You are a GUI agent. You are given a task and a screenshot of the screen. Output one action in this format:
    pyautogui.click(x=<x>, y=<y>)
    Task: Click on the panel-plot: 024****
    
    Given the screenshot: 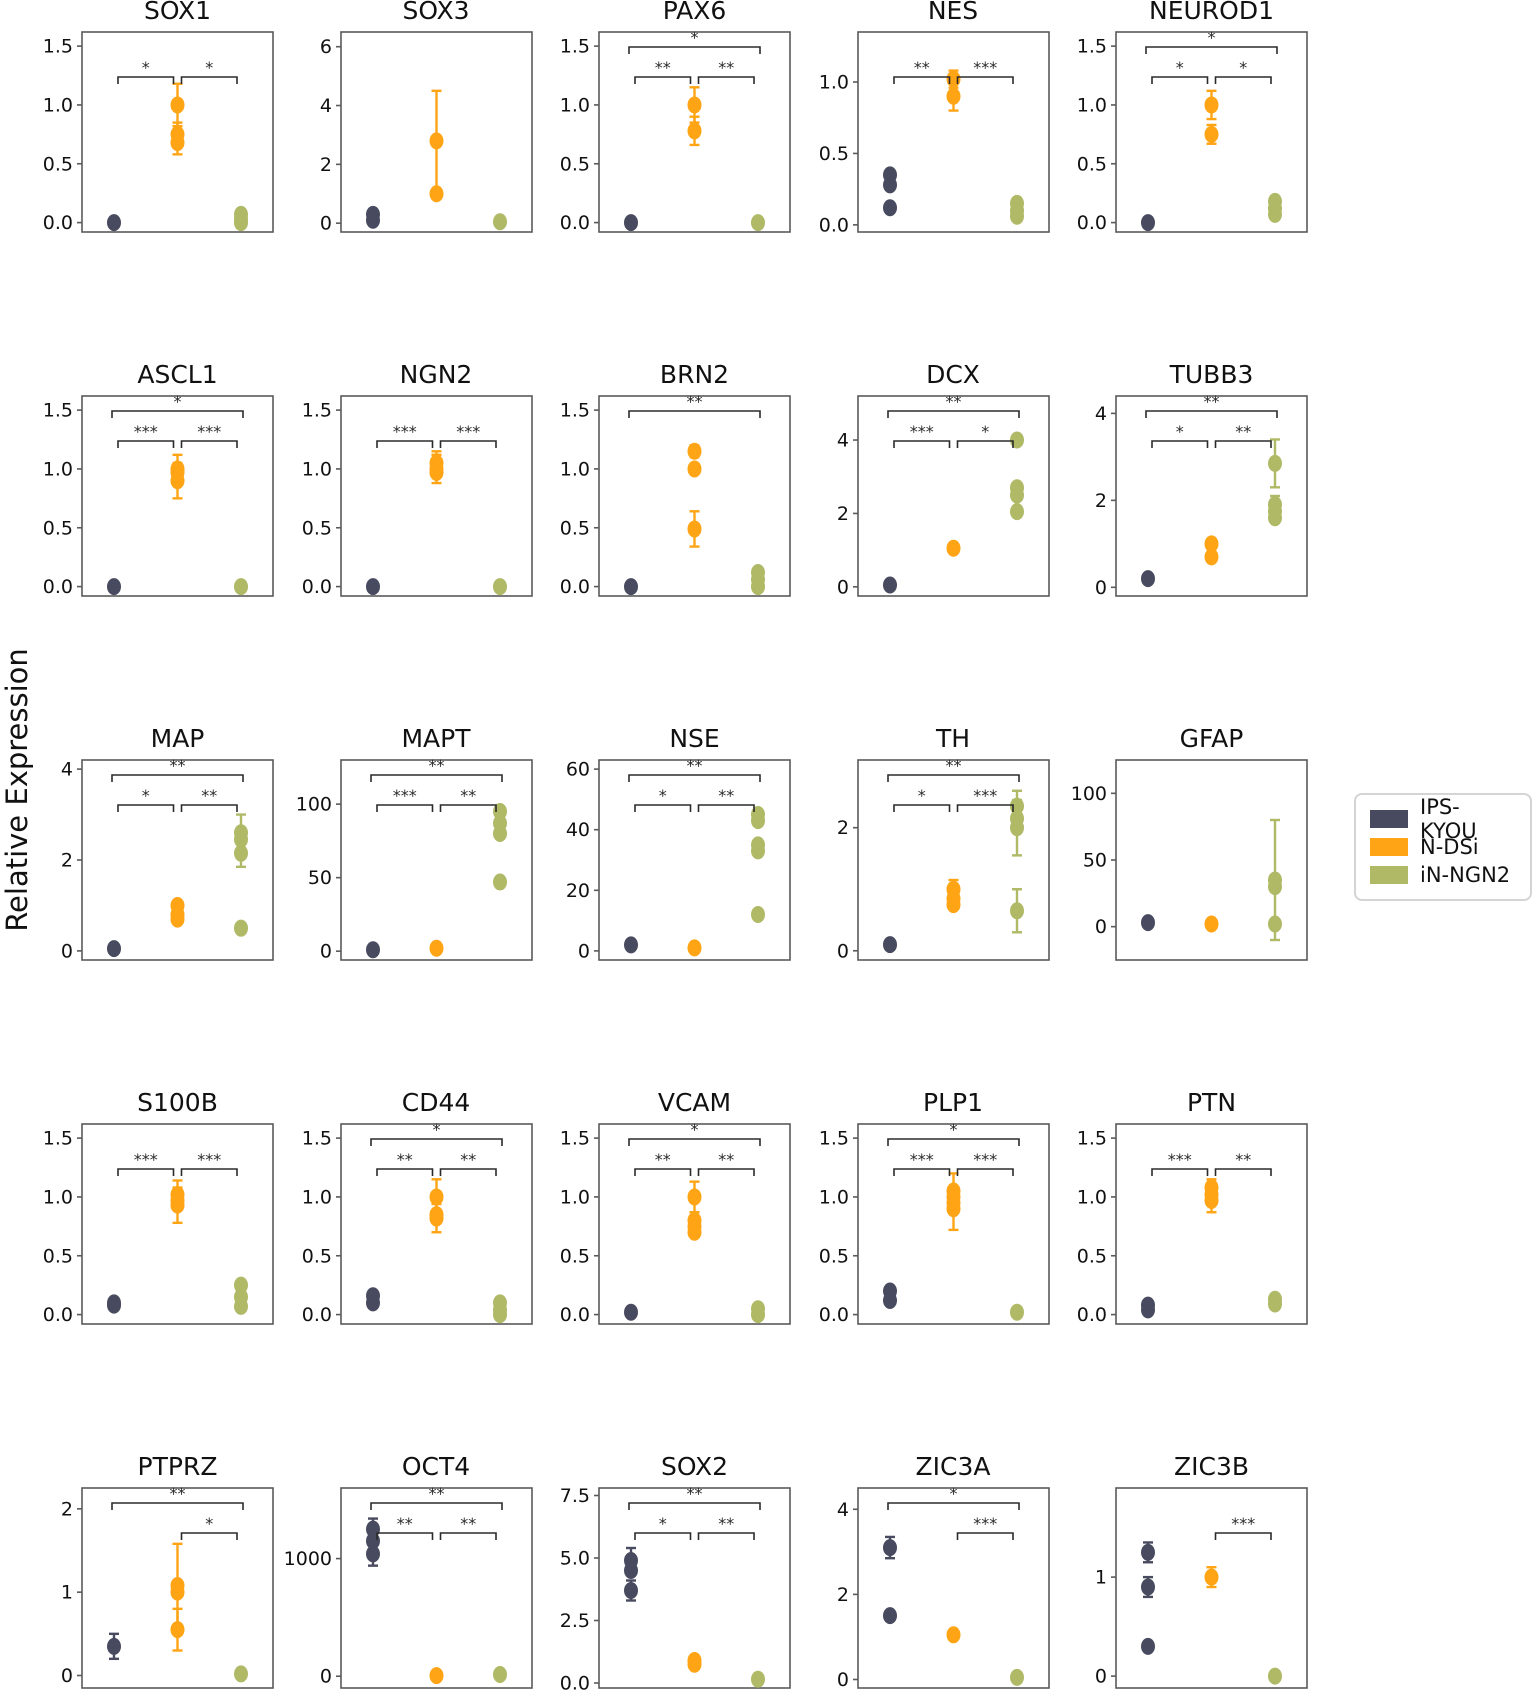 What is the action you would take?
    pyautogui.click(x=943, y=1588)
    